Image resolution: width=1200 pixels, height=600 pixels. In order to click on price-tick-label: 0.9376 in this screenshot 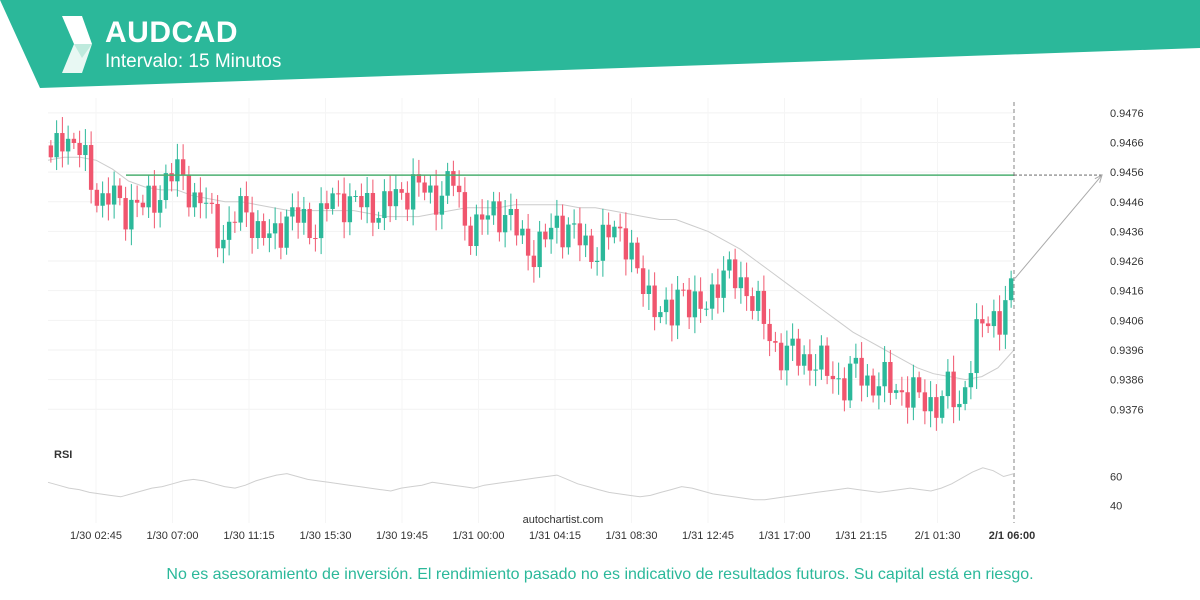, I will do `click(1127, 410)`.